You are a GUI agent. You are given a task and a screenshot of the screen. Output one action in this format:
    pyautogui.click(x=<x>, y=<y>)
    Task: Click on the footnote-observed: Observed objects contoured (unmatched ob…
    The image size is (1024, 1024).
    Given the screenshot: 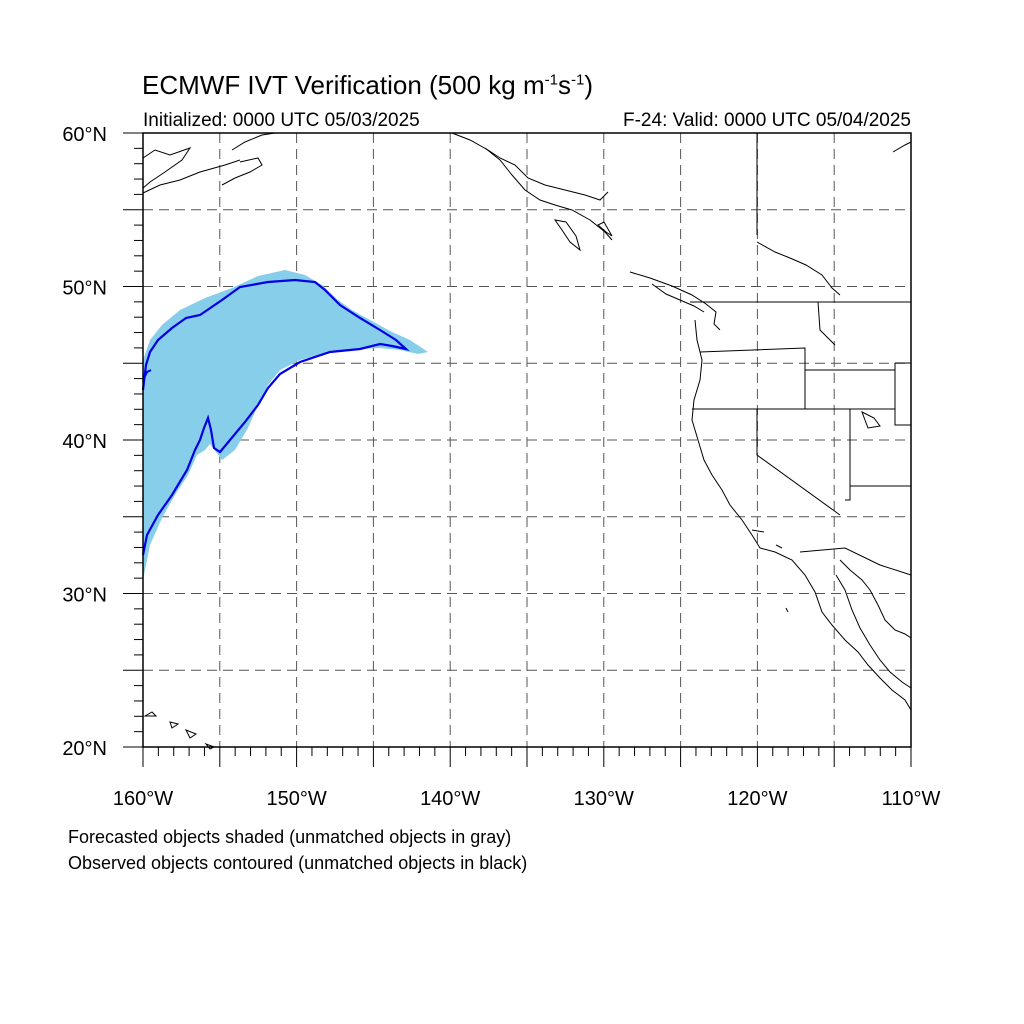 What is the action you would take?
    pyautogui.click(x=298, y=863)
    